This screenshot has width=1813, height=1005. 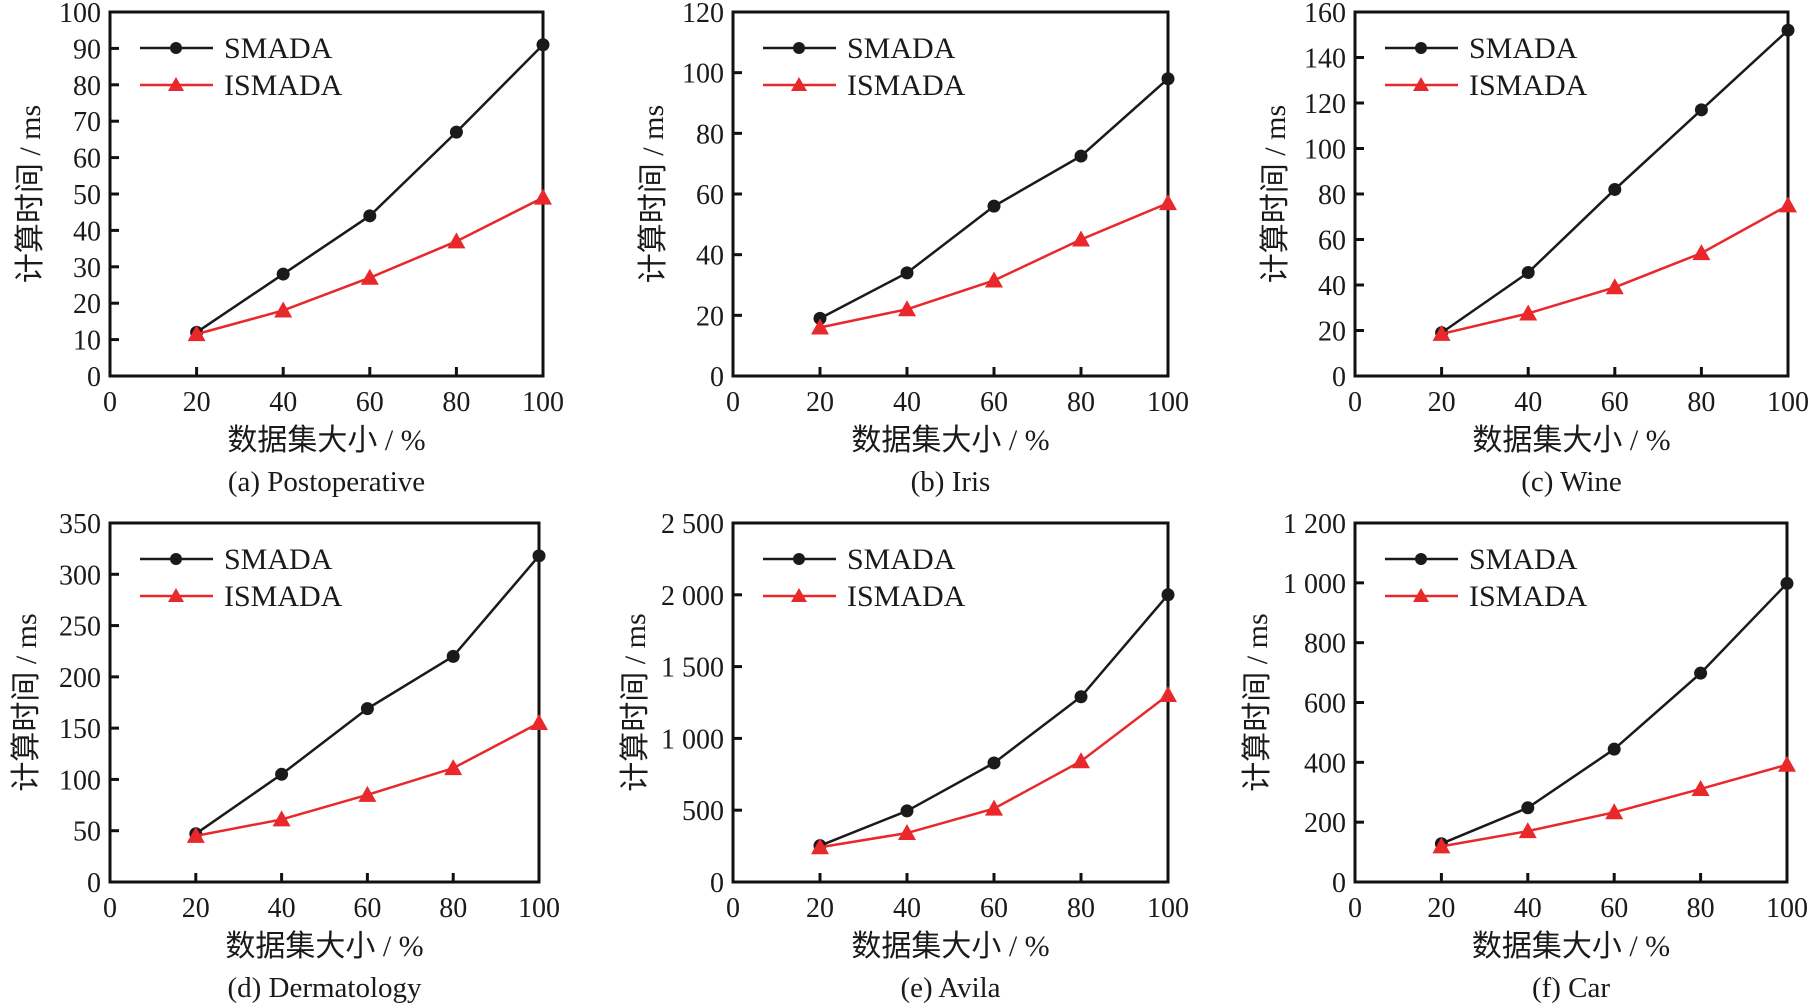 What do you see at coordinates (87, 268) in the screenshot?
I see `y-tick-label: 30` at bounding box center [87, 268].